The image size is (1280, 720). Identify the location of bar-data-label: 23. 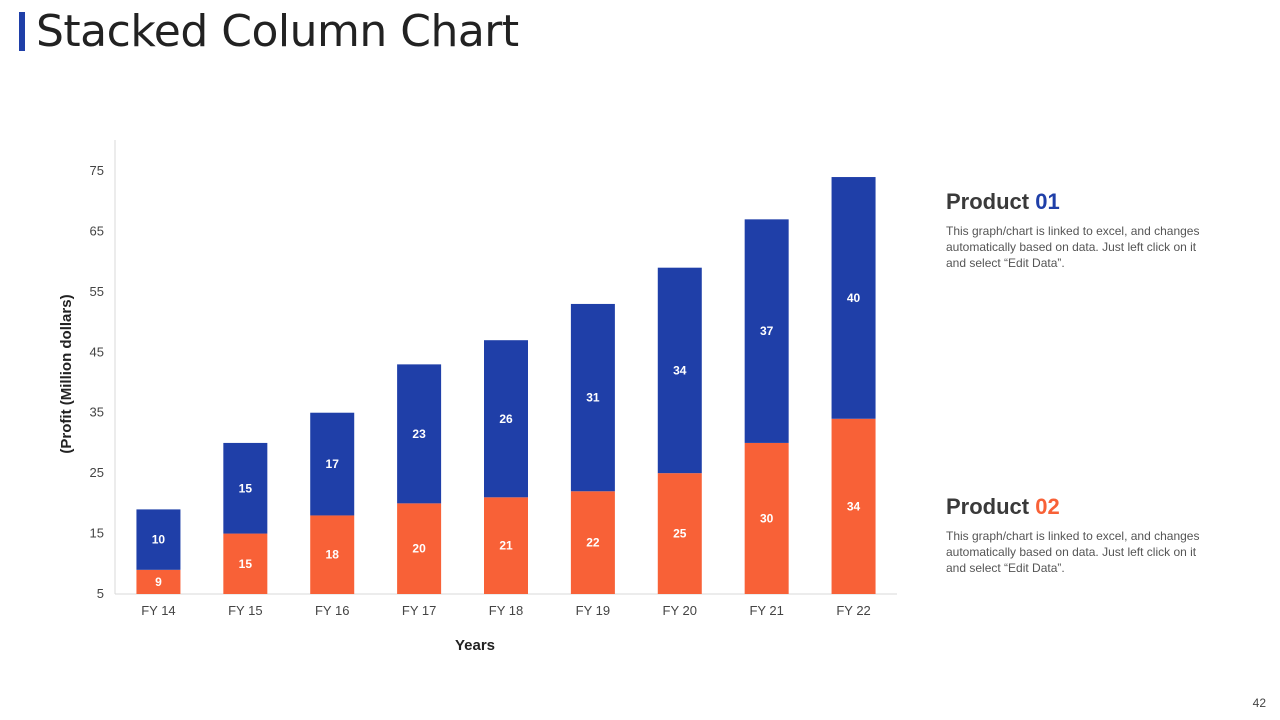
(419, 434).